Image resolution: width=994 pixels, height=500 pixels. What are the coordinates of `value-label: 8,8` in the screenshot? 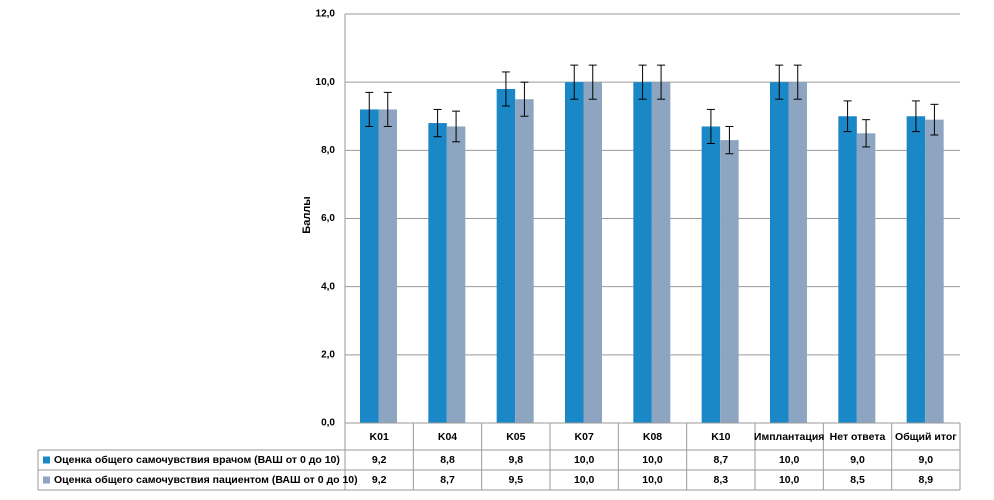 It's located at (447, 460).